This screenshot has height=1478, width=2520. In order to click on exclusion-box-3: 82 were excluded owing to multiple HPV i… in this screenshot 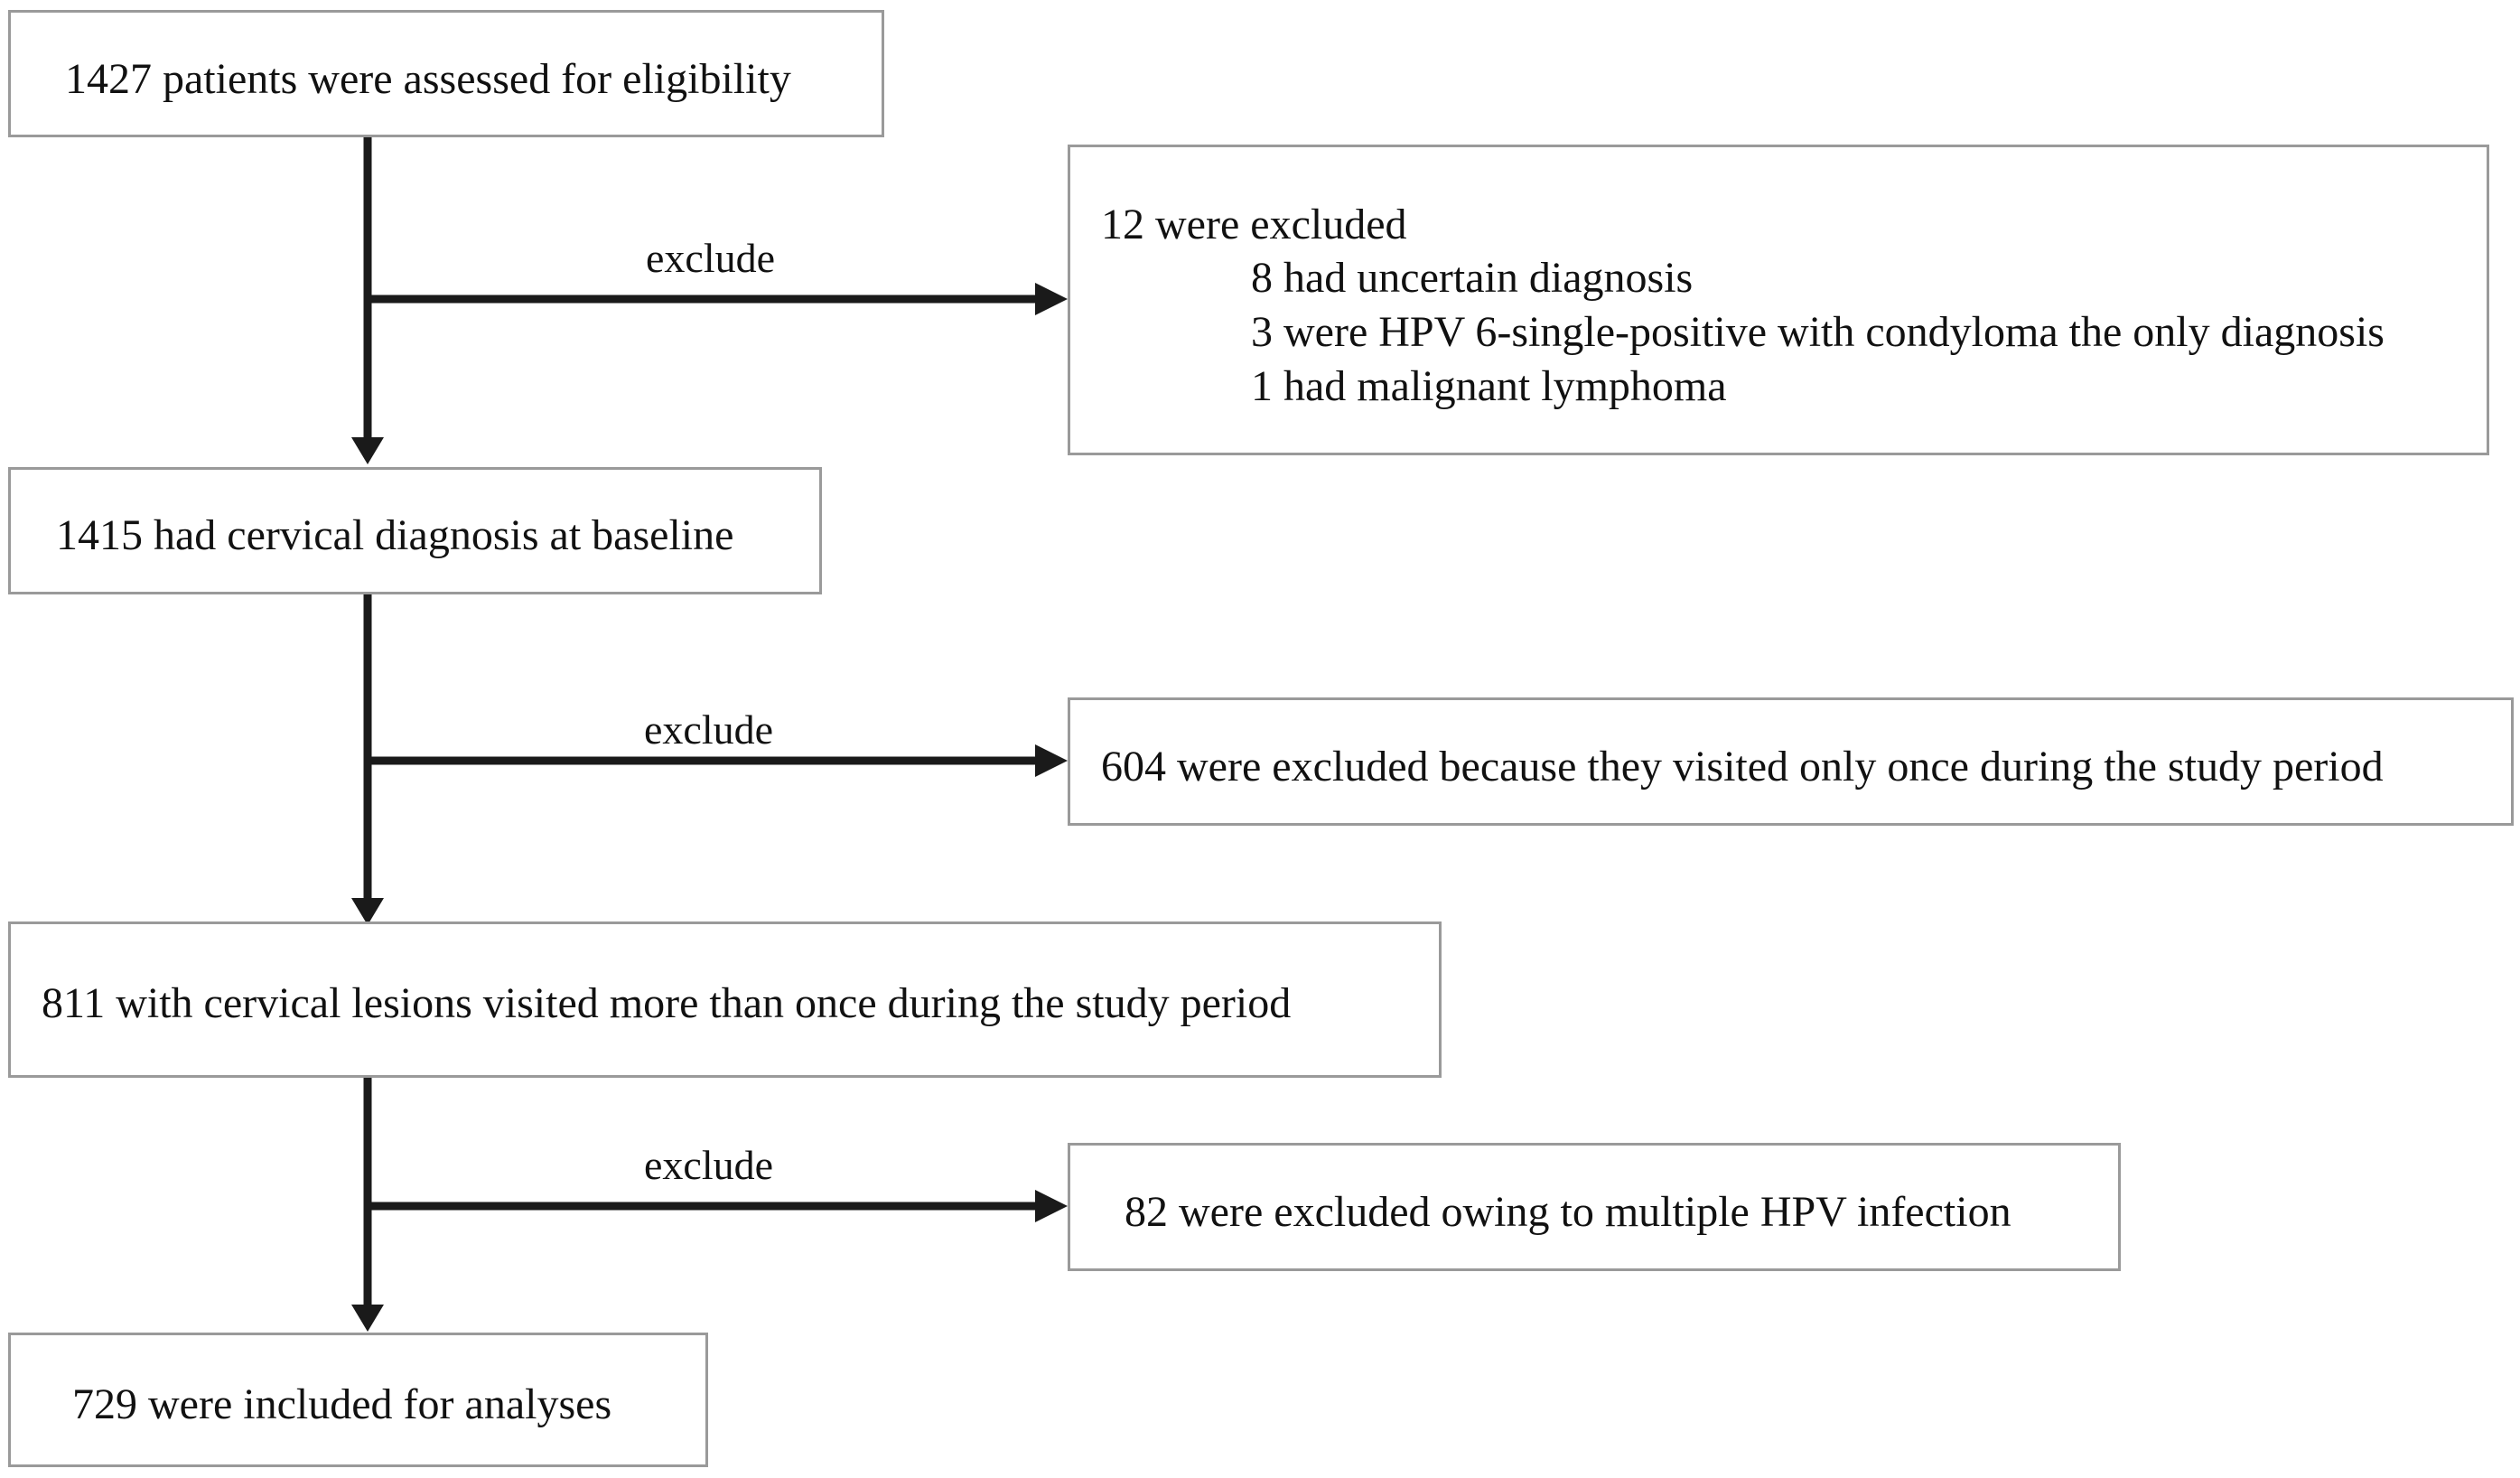, I will do `click(1594, 1207)`.